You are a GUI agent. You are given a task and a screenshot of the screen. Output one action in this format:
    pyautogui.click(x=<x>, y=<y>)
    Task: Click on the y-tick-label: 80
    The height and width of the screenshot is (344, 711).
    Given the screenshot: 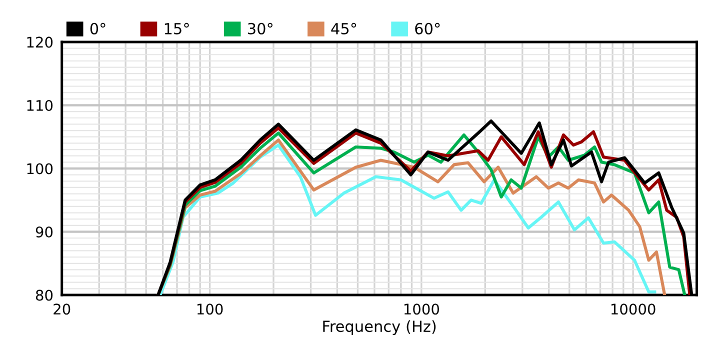 What is the action you would take?
    pyautogui.click(x=44, y=295)
    